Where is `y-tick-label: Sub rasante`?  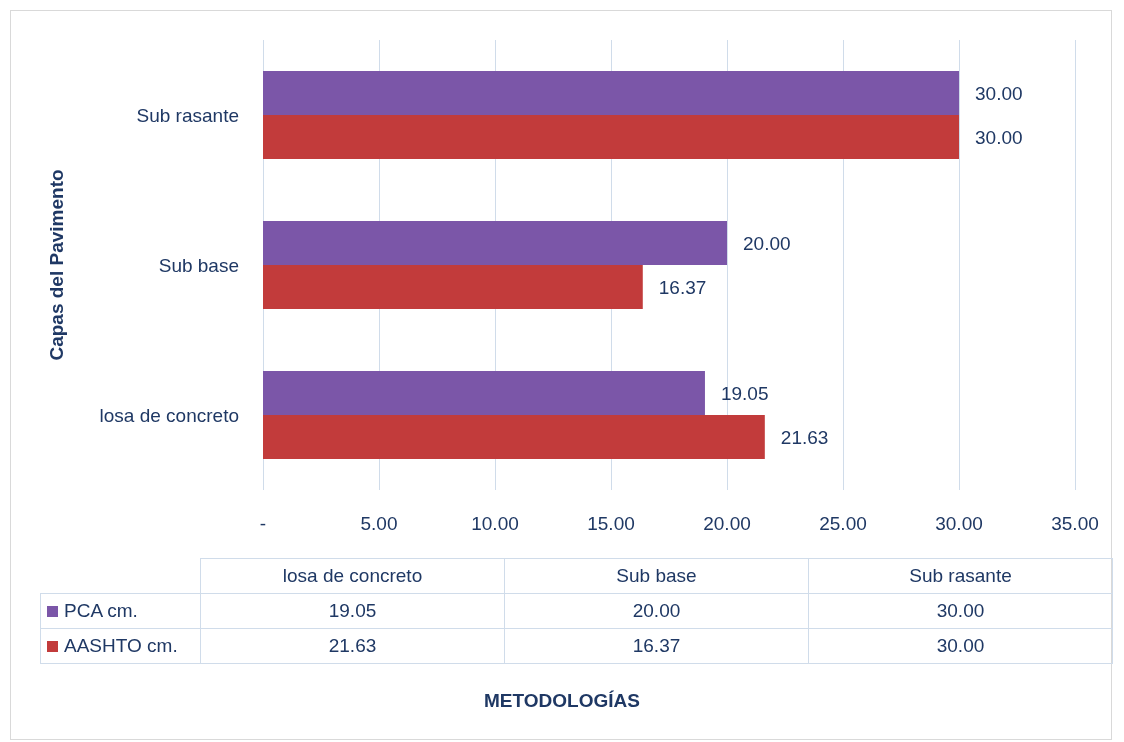 y-tick-label: Sub rasante is located at coordinates (187, 115).